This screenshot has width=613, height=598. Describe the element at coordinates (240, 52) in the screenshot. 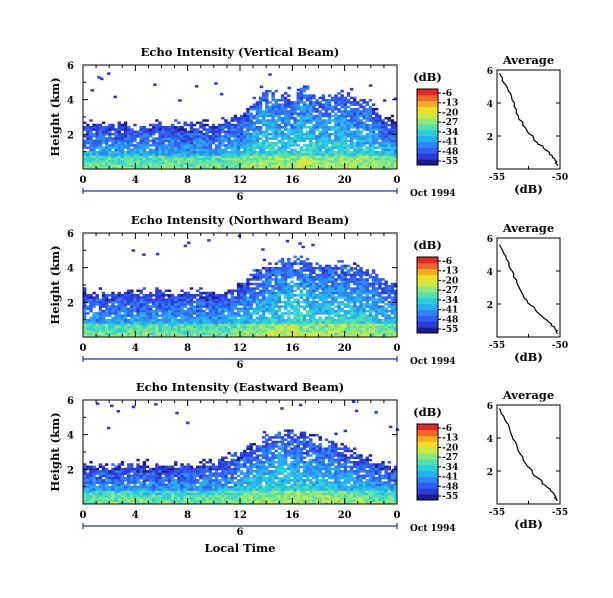

I see `panel-title: Echo Intensity (Vertical Beam)` at that location.